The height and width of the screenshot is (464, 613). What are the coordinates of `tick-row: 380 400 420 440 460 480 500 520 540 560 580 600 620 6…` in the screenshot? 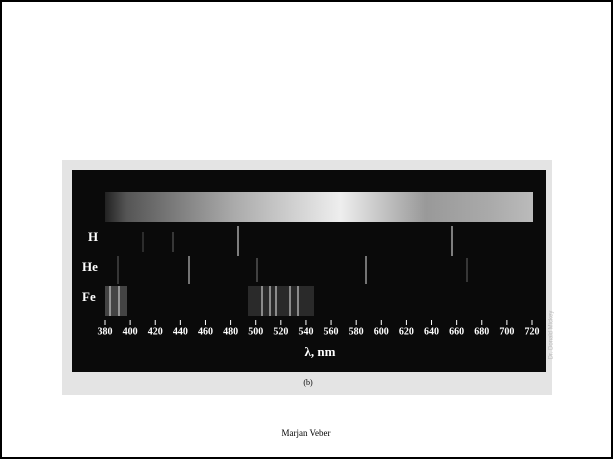 It's located at (319, 328).